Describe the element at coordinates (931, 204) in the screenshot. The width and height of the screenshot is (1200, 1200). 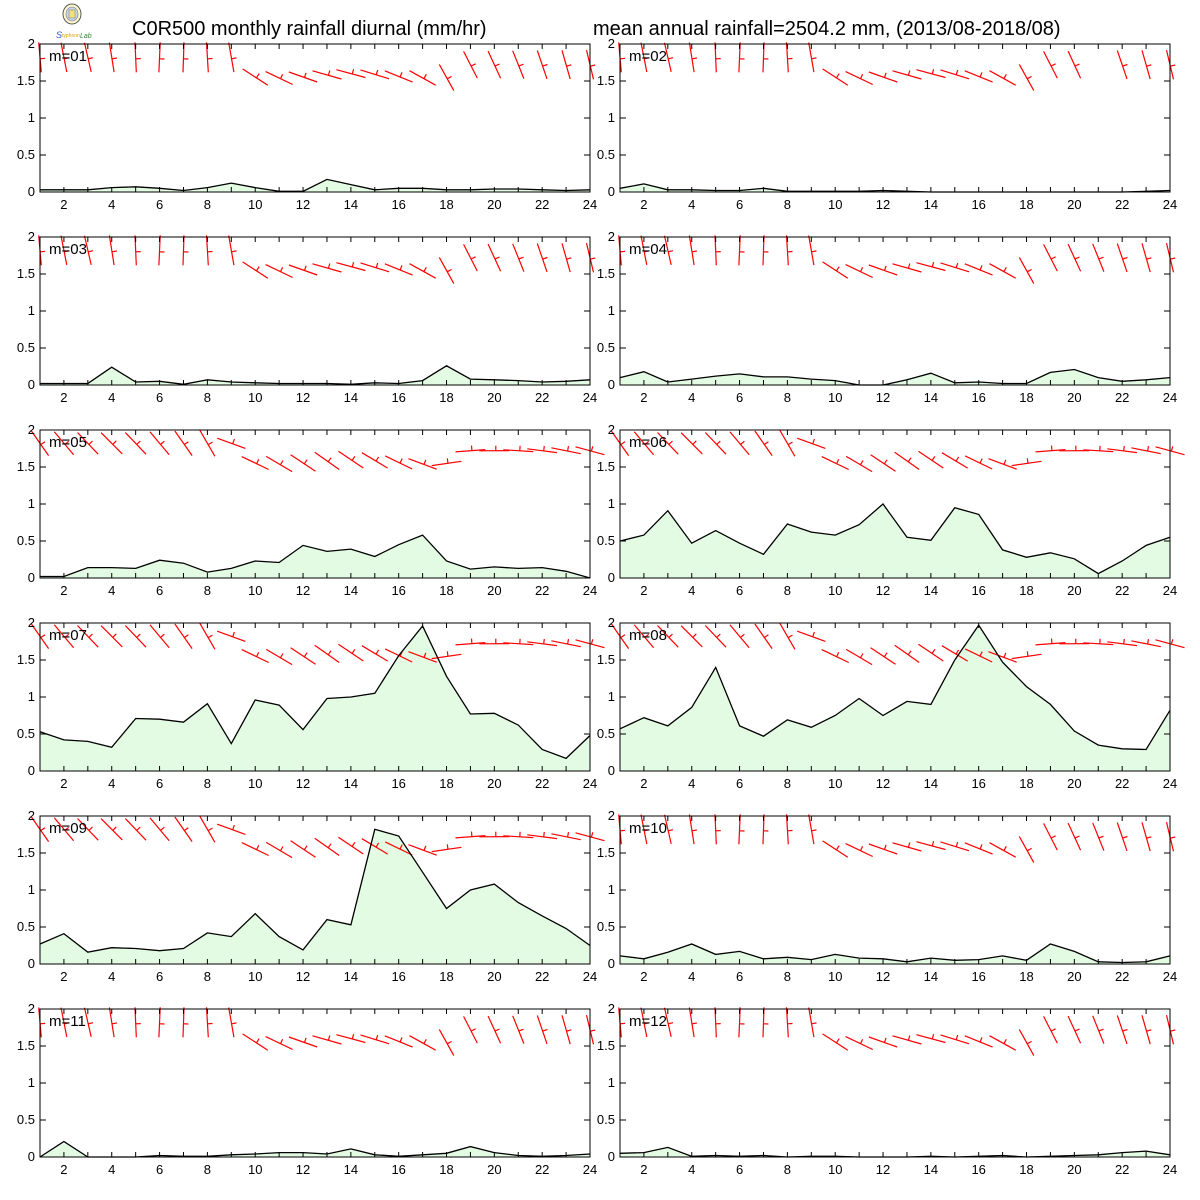
I see `x-tick-label: 14` at that location.